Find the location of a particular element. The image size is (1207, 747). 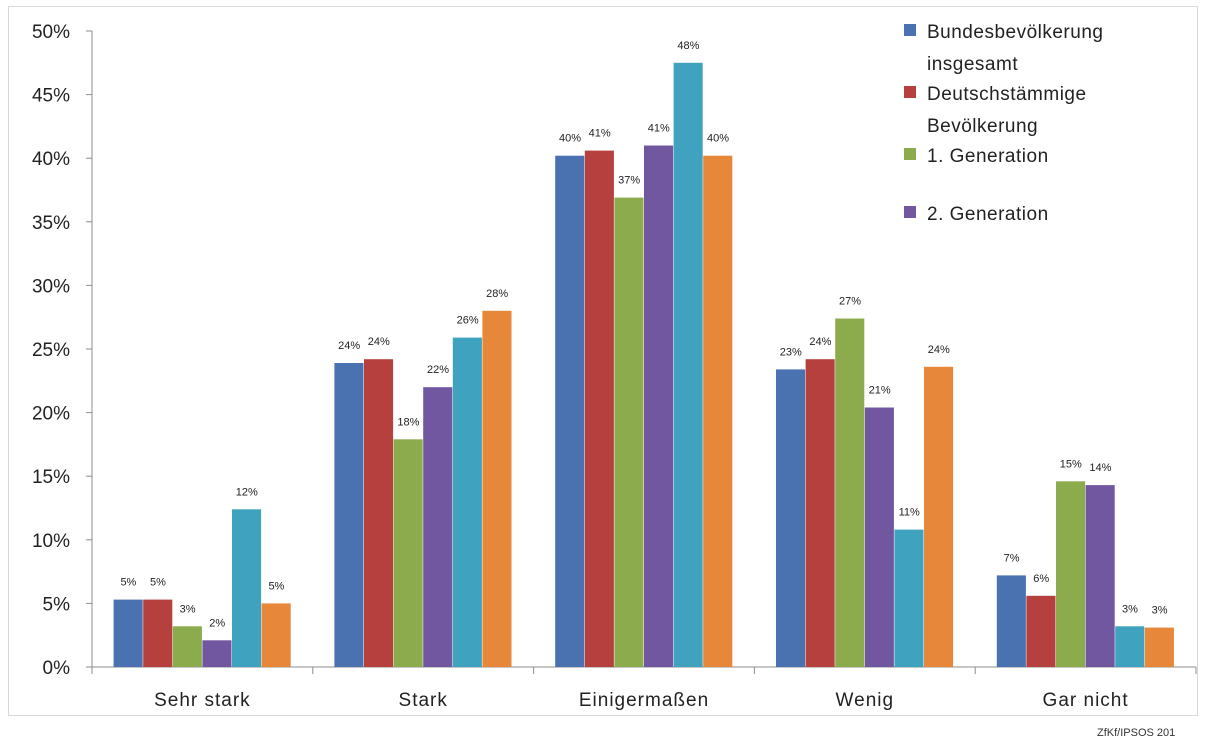

x-tick-label: Stark is located at coordinates (423, 700).